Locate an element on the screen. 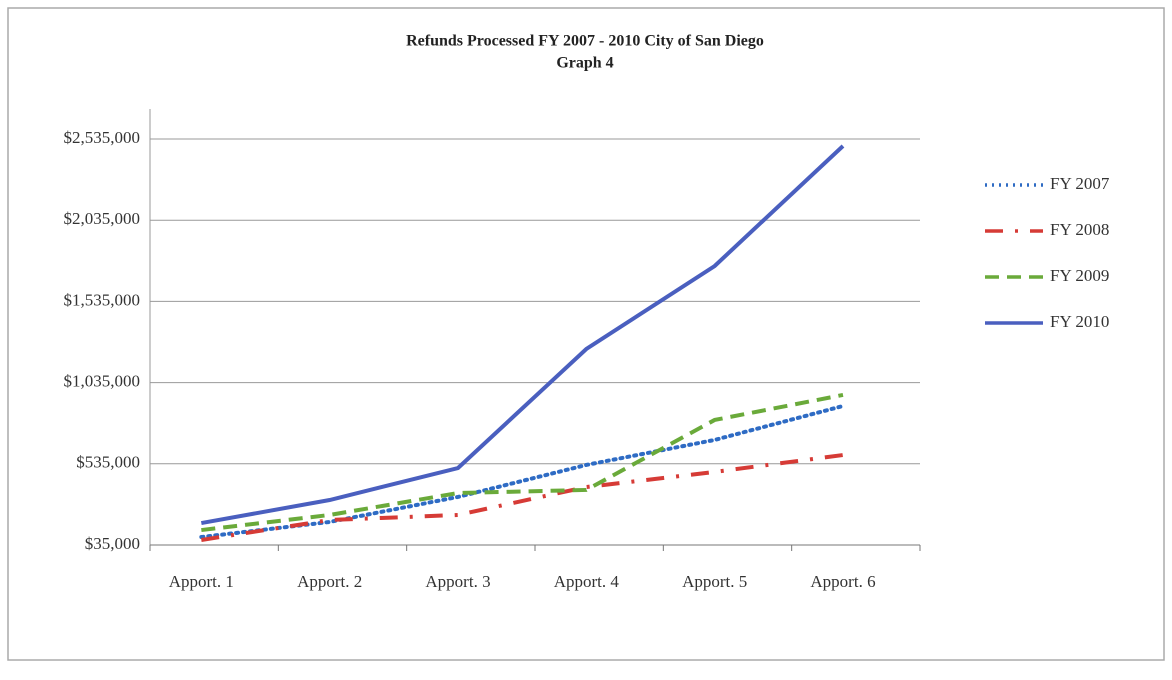  x-tick-label: Apport. 5 is located at coordinates (714, 581).